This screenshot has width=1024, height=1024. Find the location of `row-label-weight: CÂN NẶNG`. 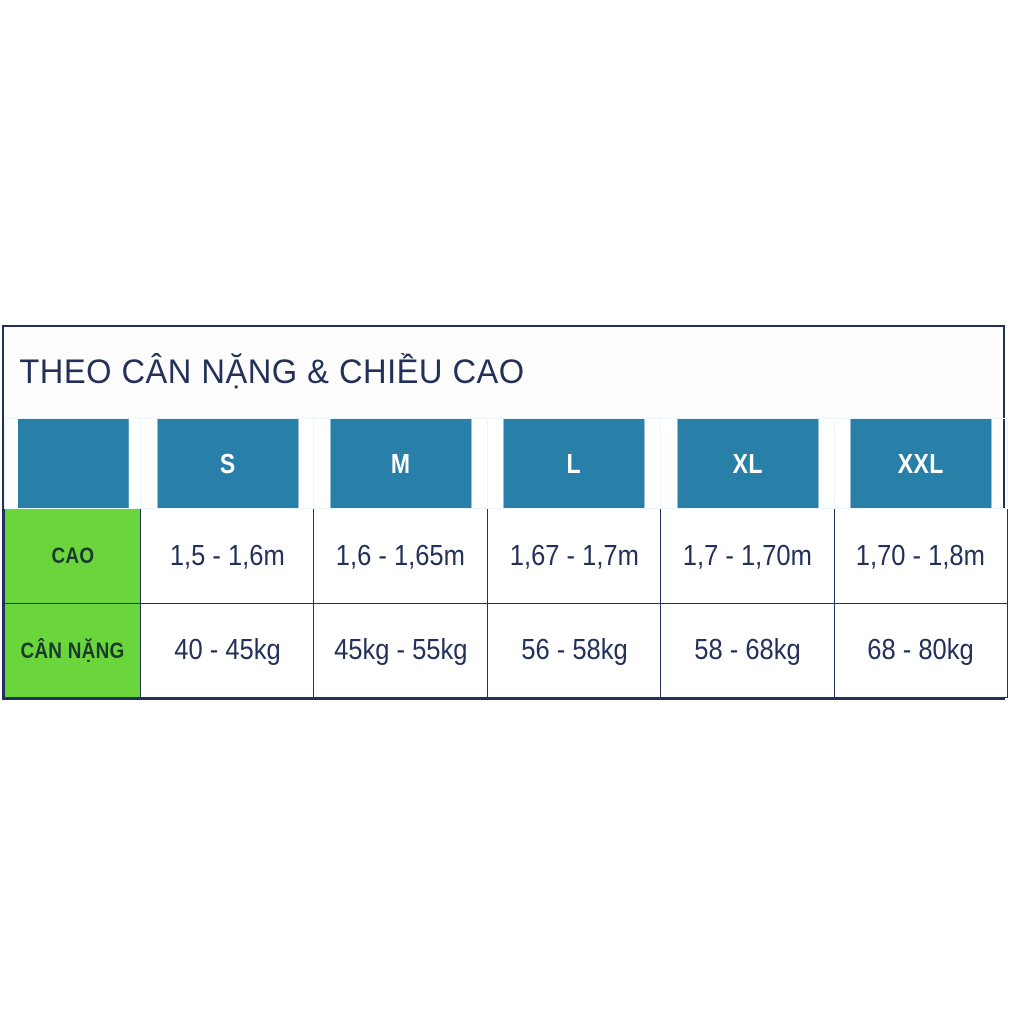

row-label-weight: CÂN NẶNG is located at coordinates (72, 650).